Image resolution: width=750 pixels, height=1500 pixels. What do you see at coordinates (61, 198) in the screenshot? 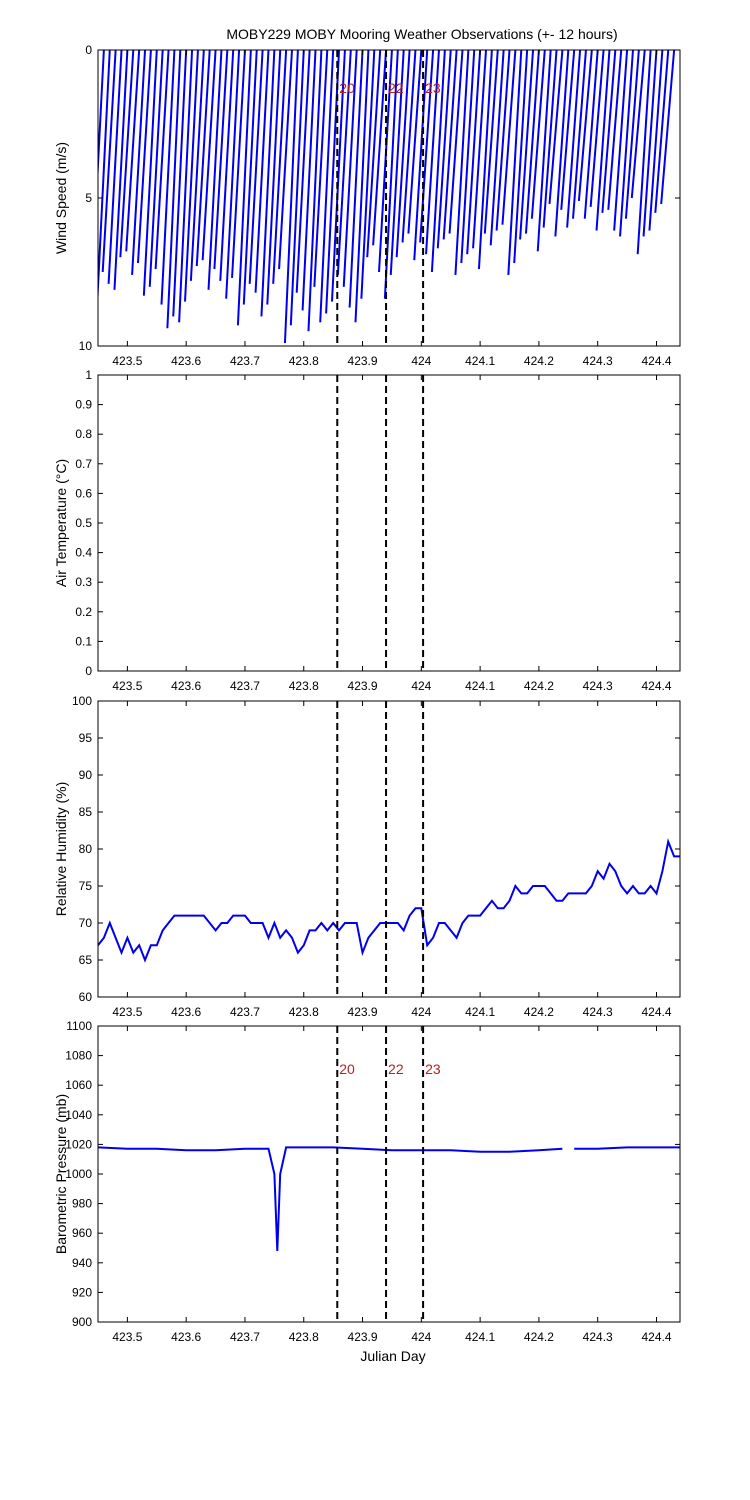
I see `wind-y-axis-label: Wind Speed (m/s)` at bounding box center [61, 198].